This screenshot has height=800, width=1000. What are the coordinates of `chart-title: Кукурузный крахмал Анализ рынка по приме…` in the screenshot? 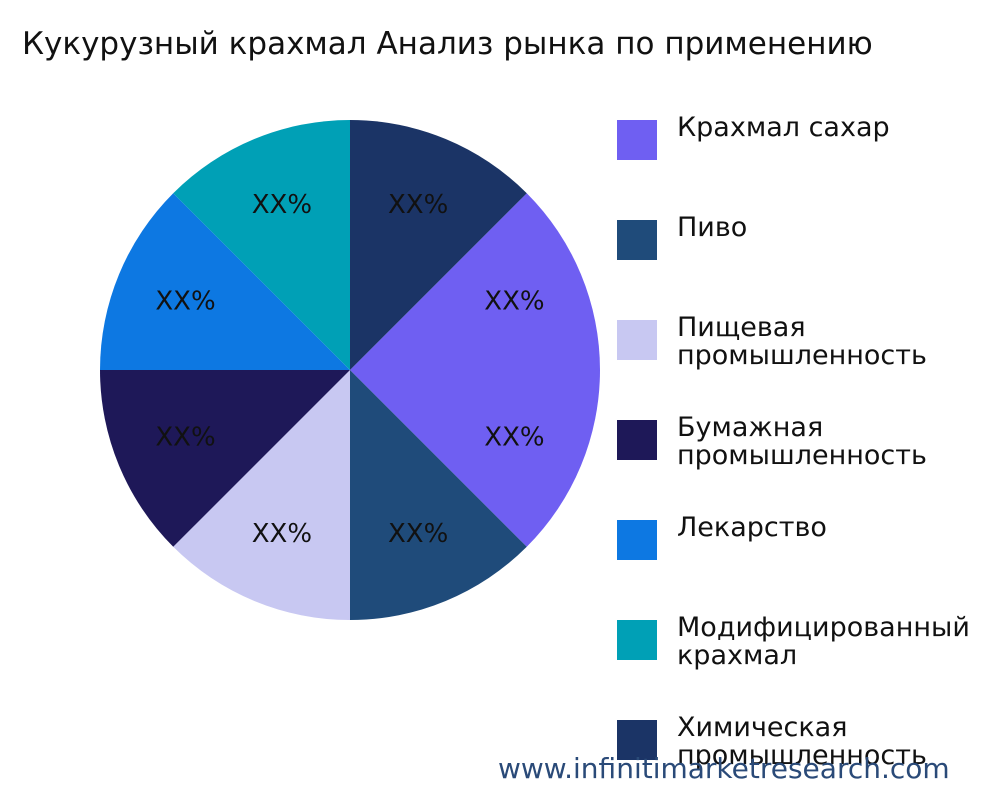 It's located at (447, 44).